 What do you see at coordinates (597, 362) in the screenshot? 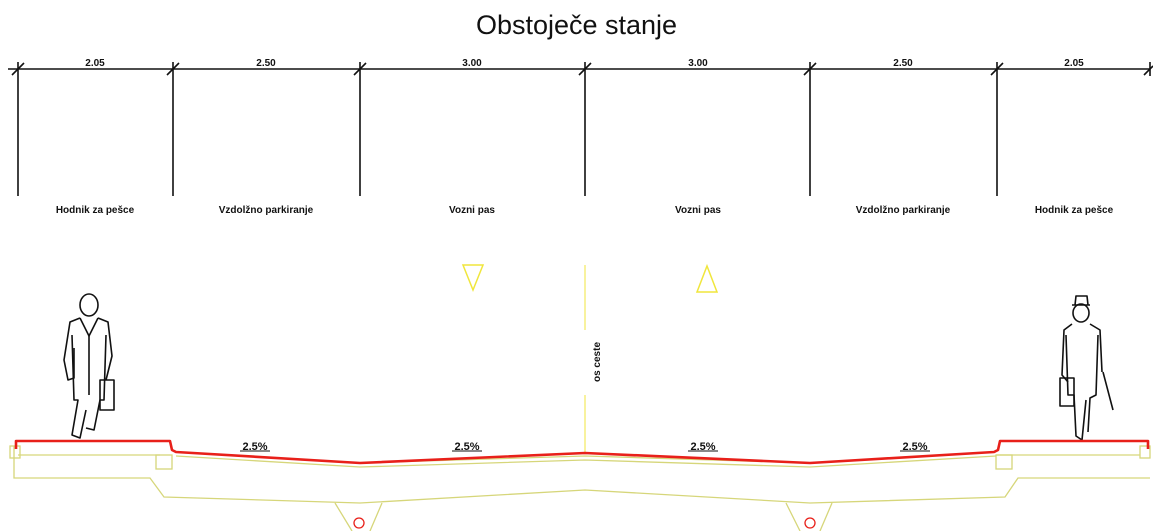
I see `road-axis-label: os ceste` at bounding box center [597, 362].